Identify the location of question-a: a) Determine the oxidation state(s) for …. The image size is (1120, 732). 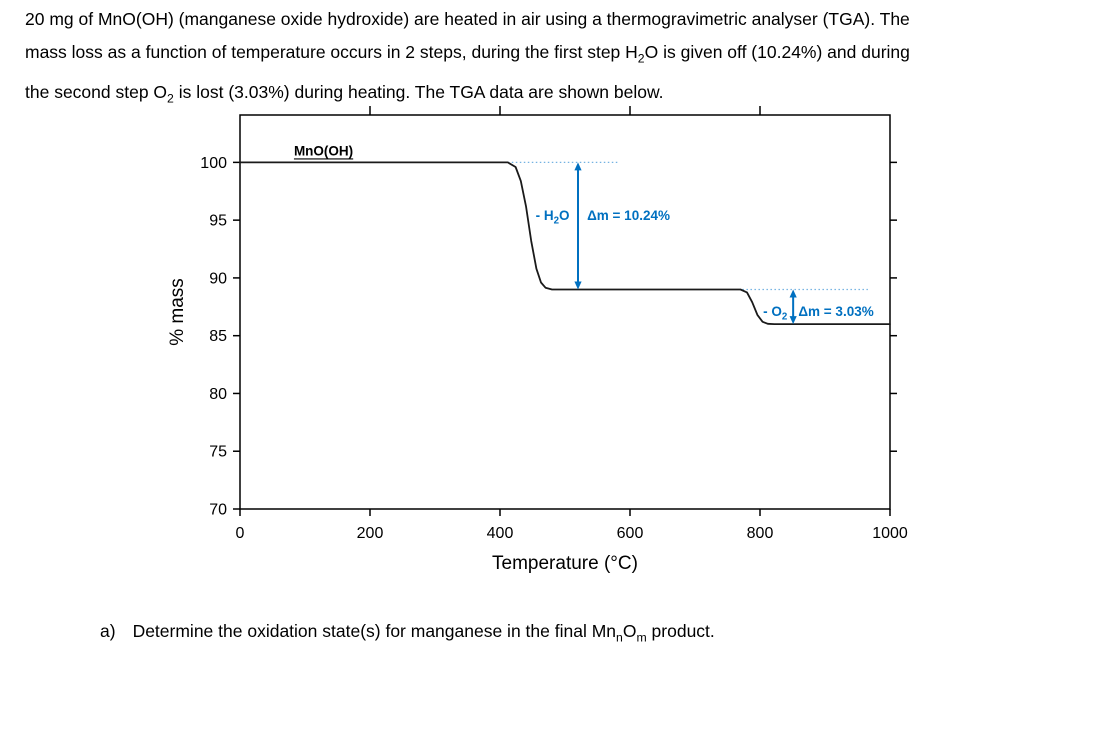
(407, 633).